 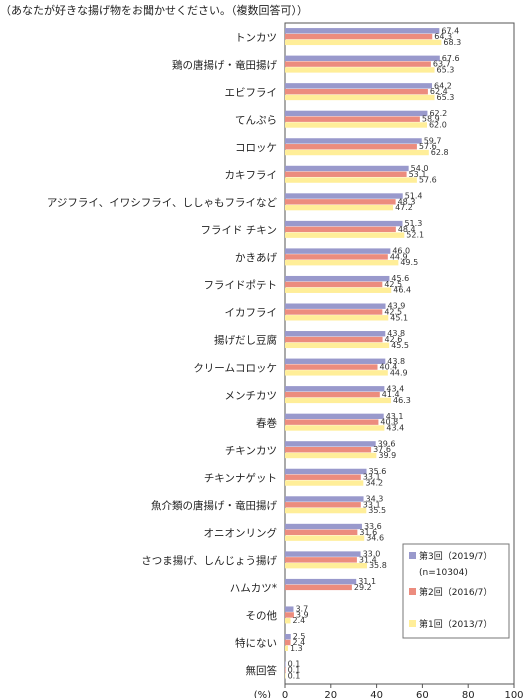 I want to click on data-label: 33.6, so click(x=373, y=526).